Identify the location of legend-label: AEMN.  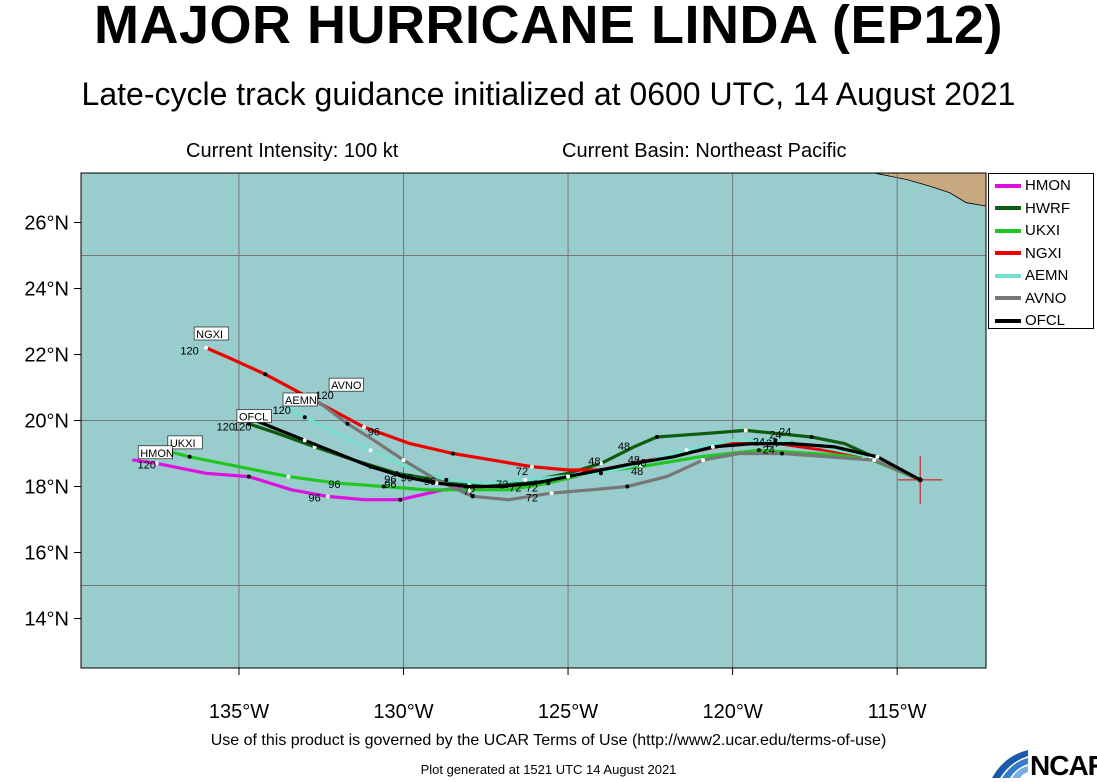
(1047, 276).